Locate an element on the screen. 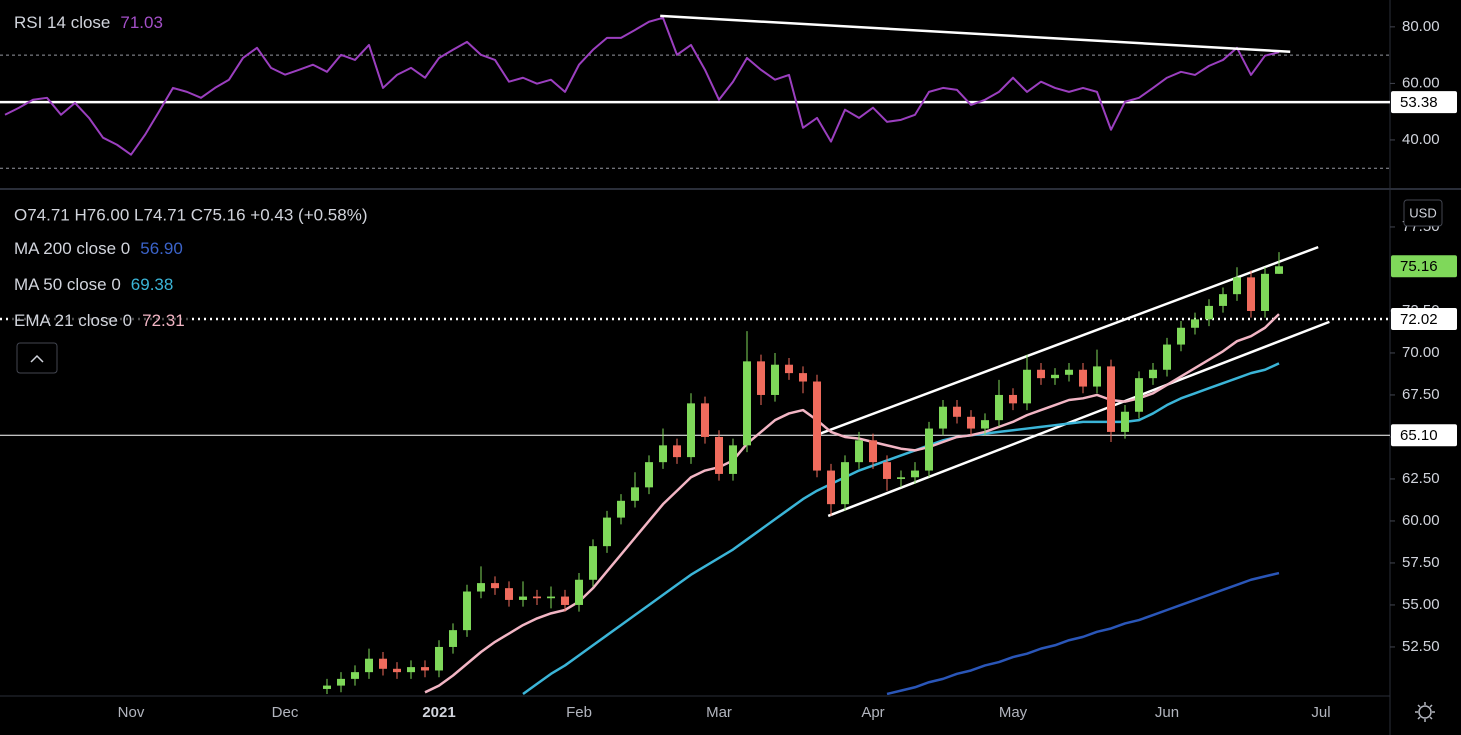 The image size is (1461, 735). legend-value: 72.31 is located at coordinates (163, 320).